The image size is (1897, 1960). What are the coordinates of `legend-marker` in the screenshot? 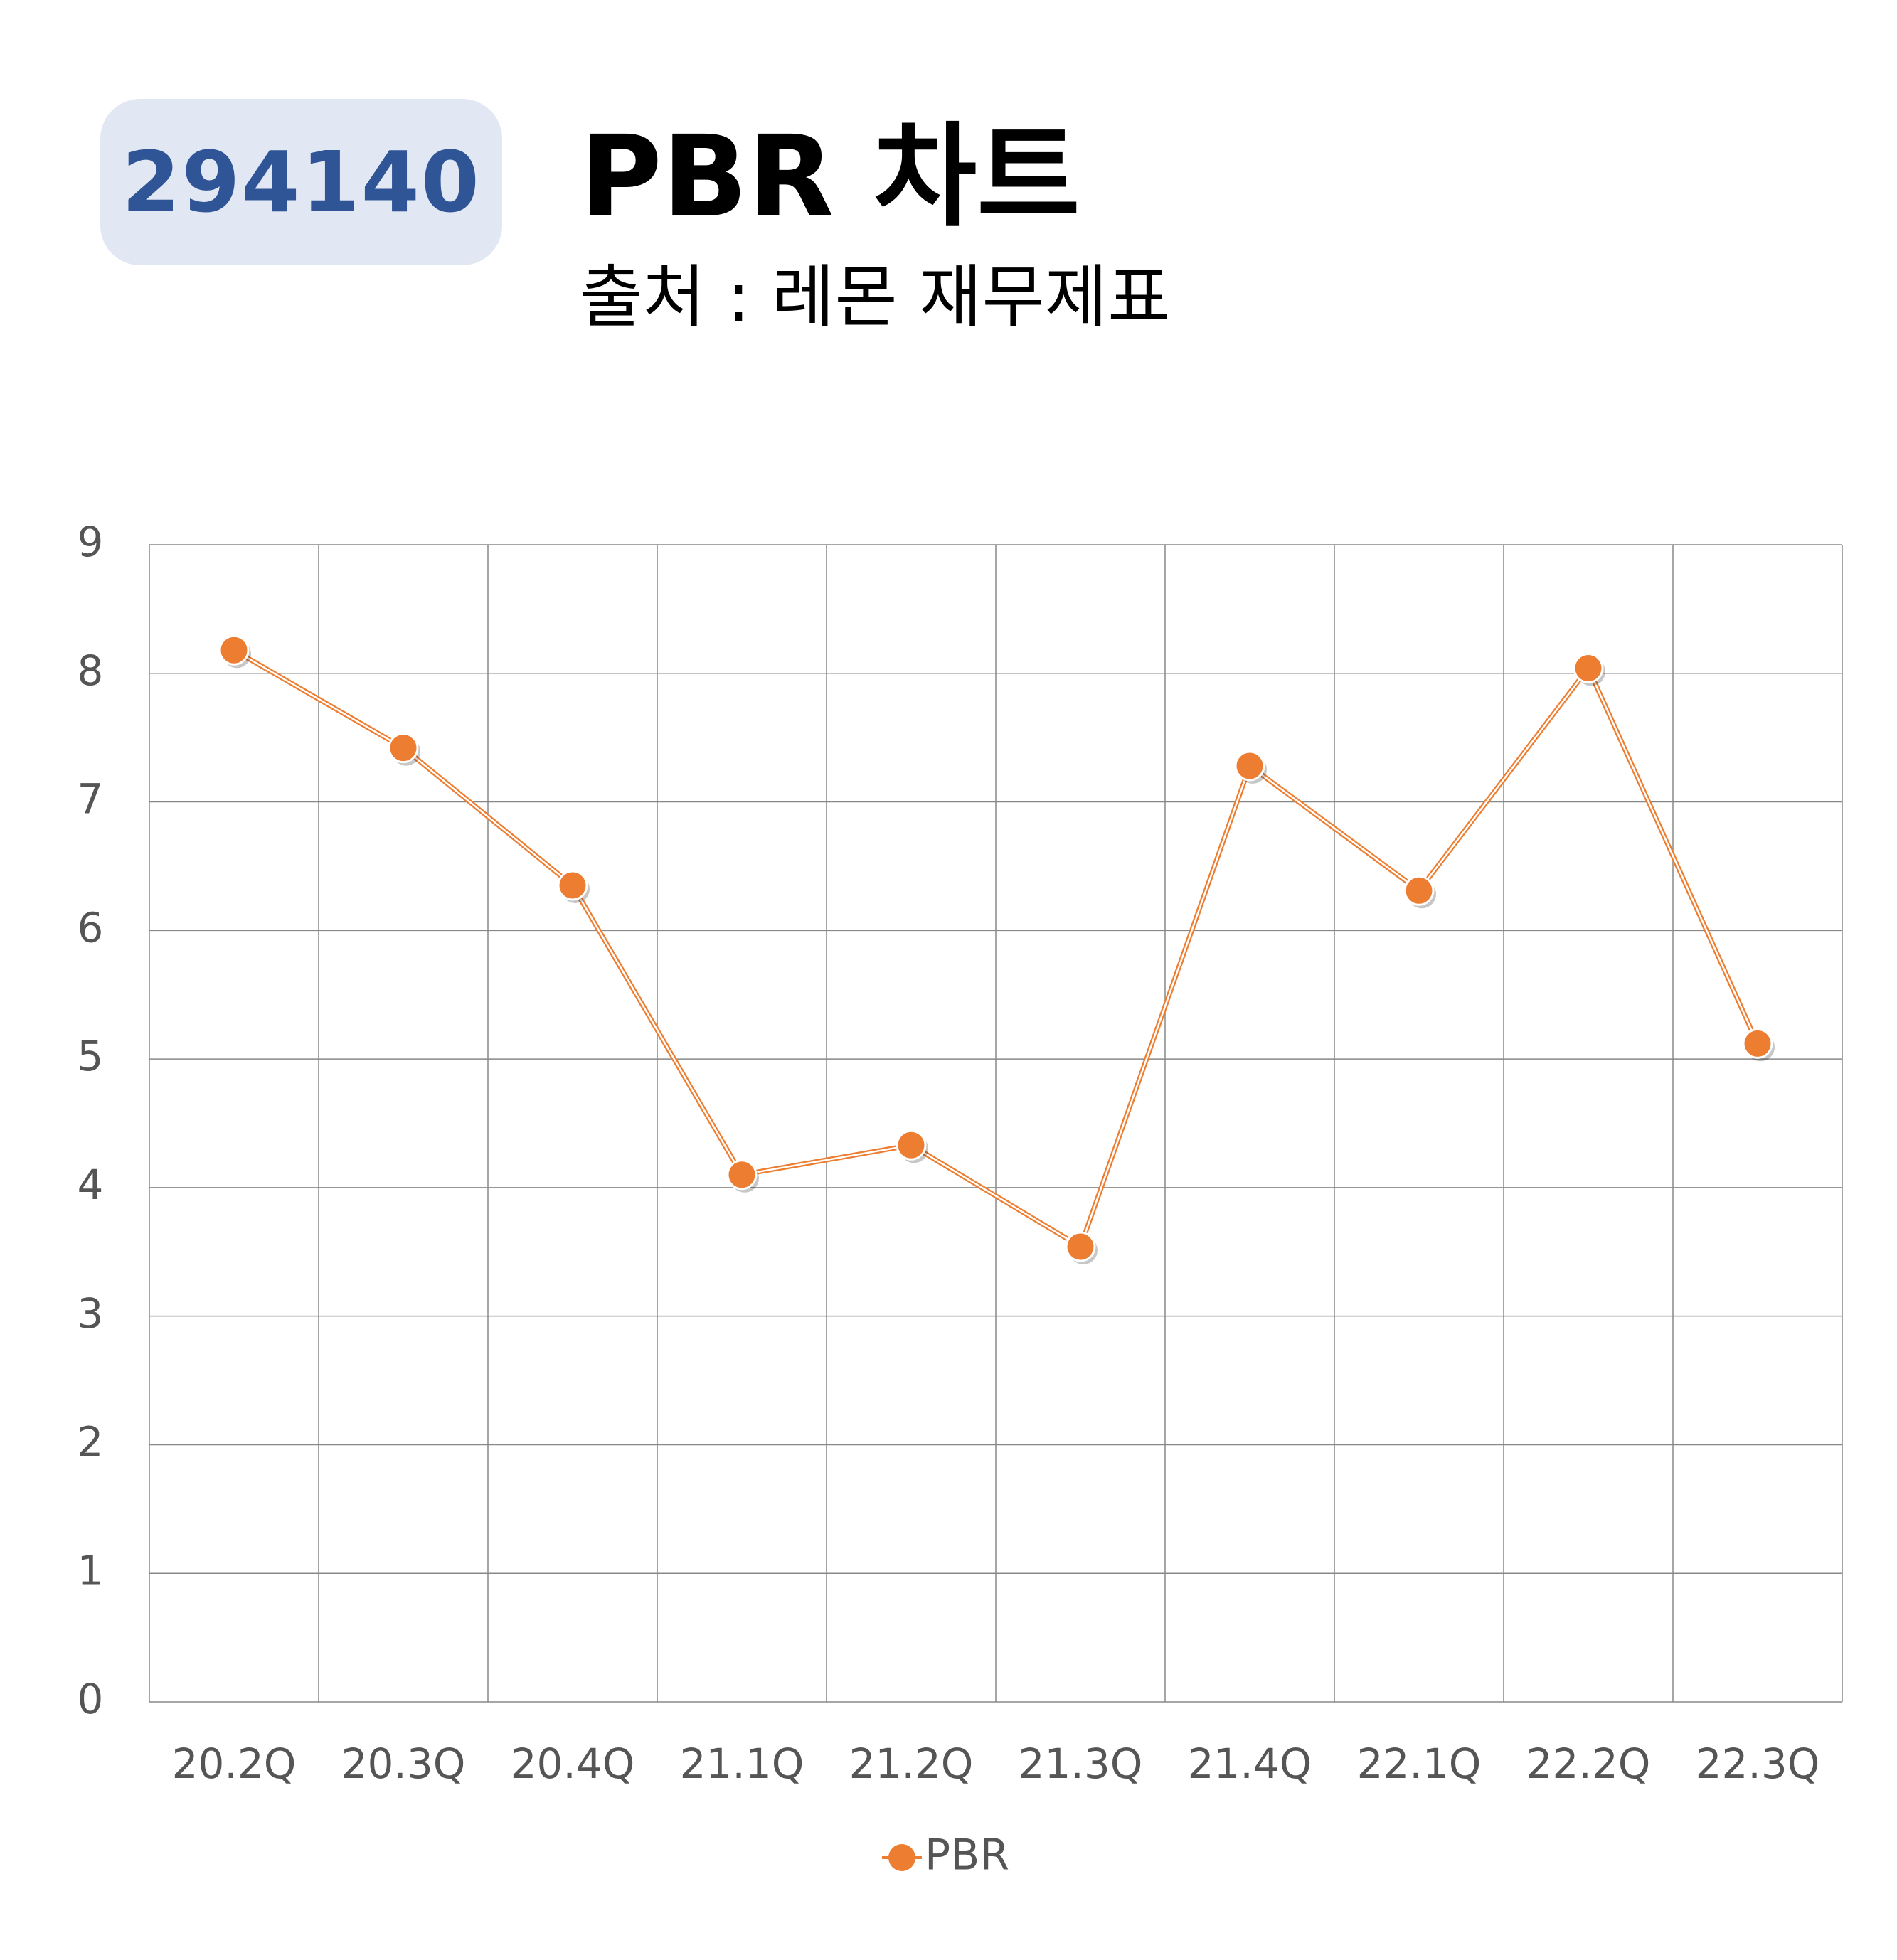 It's located at (901, 1857).